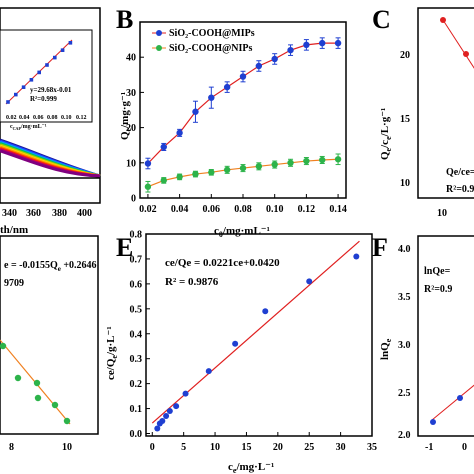 The image size is (474, 474). What do you see at coordinates (49, 344) in the screenshot?
I see `panel-d: e = -0.0155Qe +0.2646 9709 8 10` at bounding box center [49, 344].